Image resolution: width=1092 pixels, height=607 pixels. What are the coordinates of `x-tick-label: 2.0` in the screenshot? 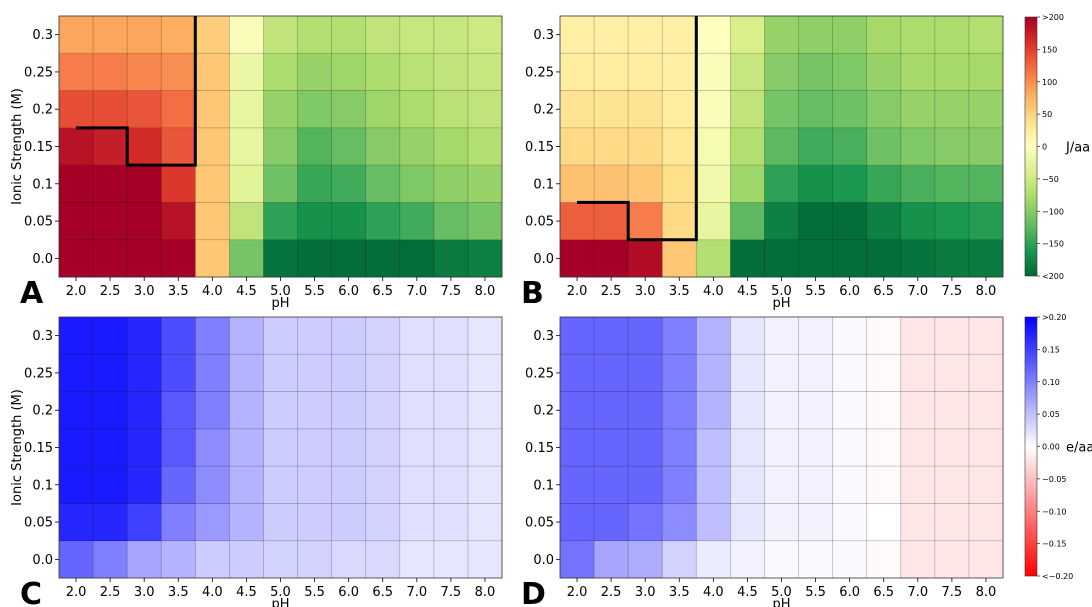 It's located at (76, 592).